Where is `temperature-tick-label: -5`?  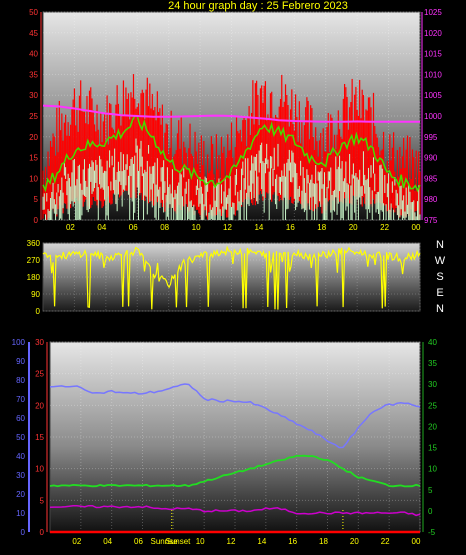
temperature-tick-label: -5 is located at coordinates (432, 532).